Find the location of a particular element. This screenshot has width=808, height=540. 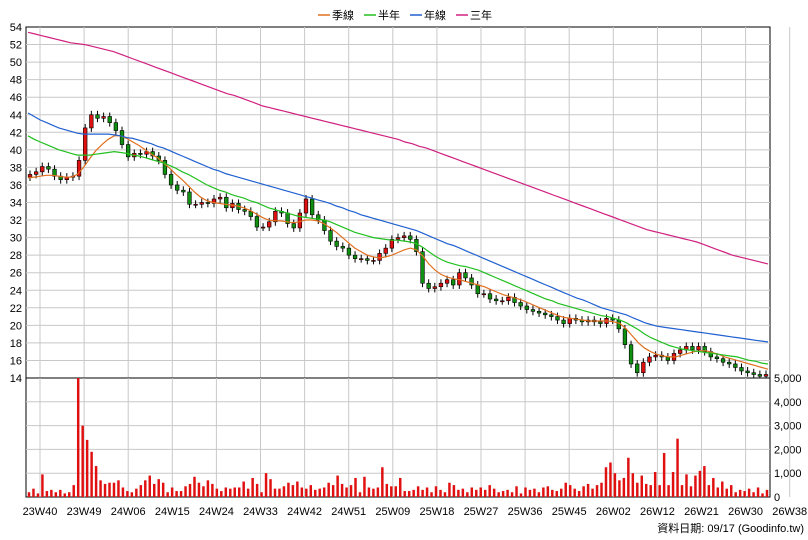

price-y-tick-label: 50 is located at coordinates (16, 63).